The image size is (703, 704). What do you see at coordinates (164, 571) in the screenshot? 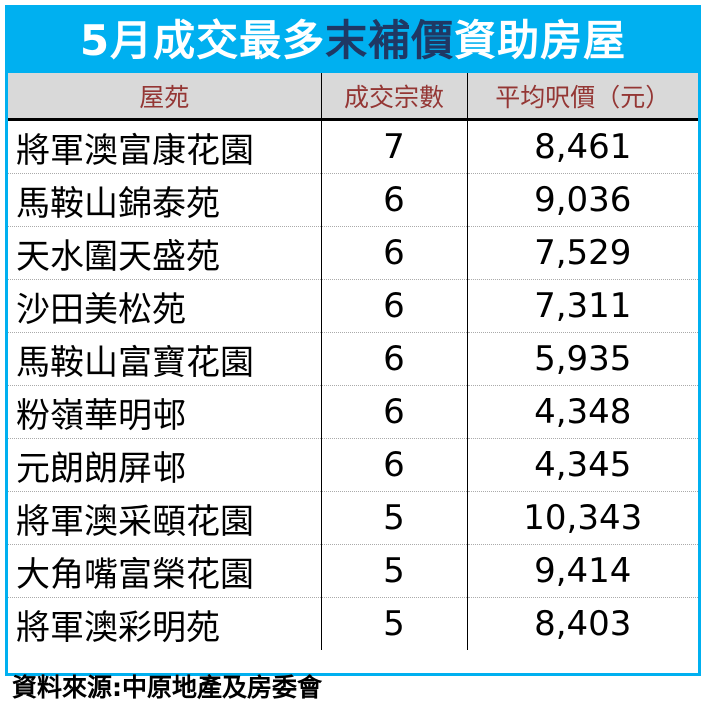
I see `estate-cell: 大角嘴富榮花園` at bounding box center [164, 571].